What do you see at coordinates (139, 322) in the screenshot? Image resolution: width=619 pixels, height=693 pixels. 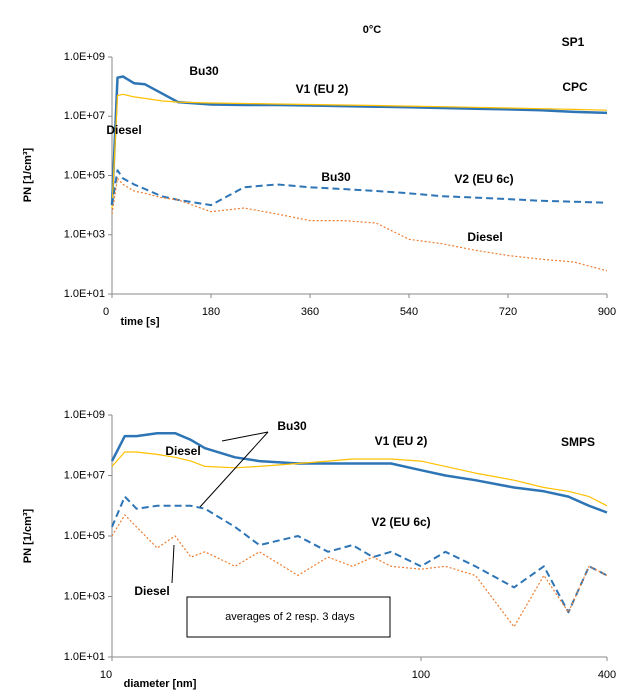 I see `x-axis-label: time [s]` at bounding box center [139, 322].